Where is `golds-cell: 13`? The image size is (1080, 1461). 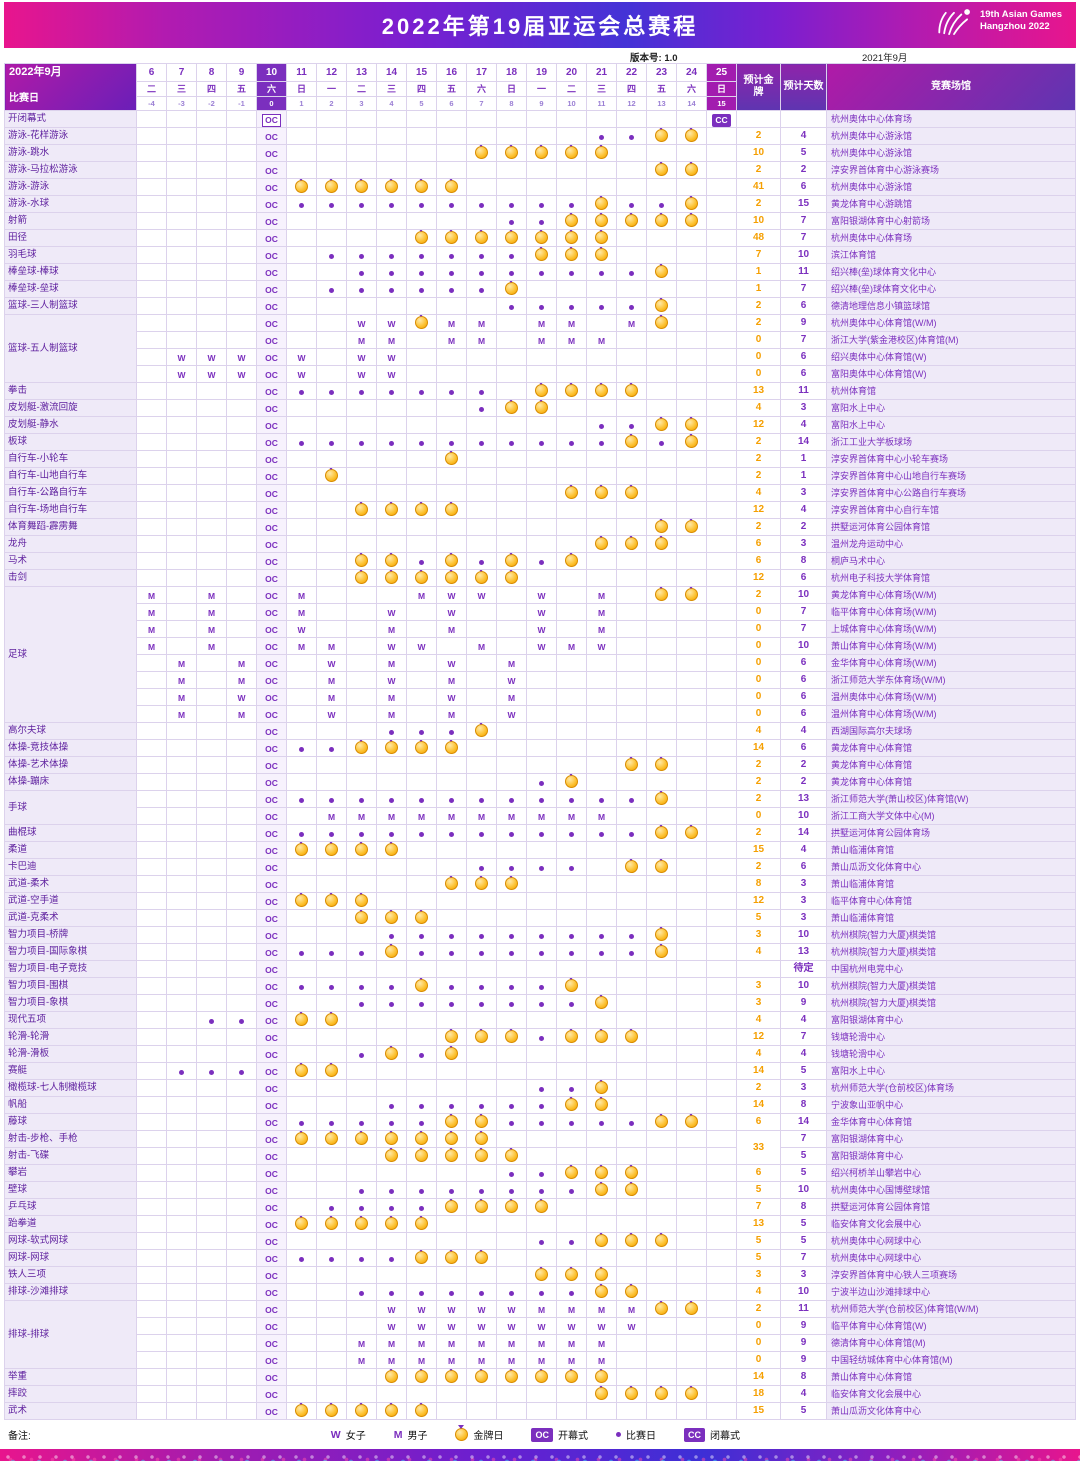 golds-cell: 13 is located at coordinates (758, 391).